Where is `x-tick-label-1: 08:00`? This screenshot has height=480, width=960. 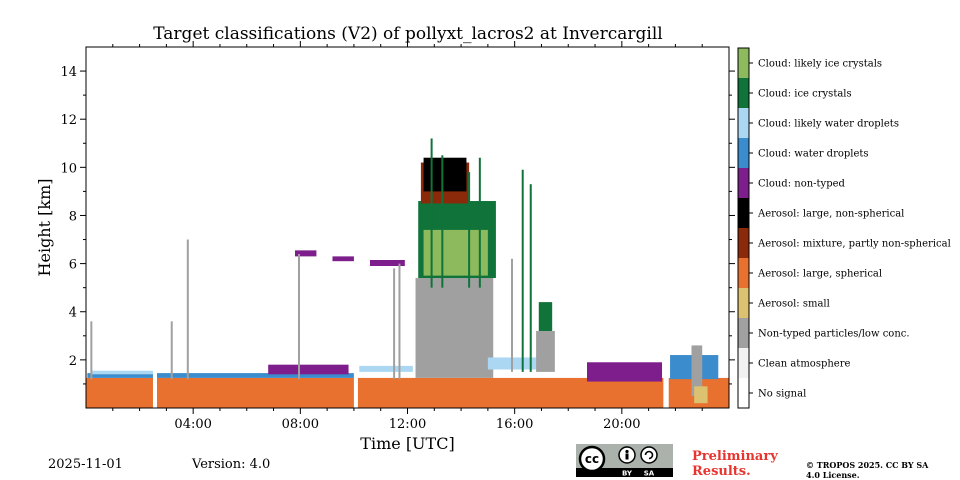
x-tick-label-1: 08:00 is located at coordinates (300, 424).